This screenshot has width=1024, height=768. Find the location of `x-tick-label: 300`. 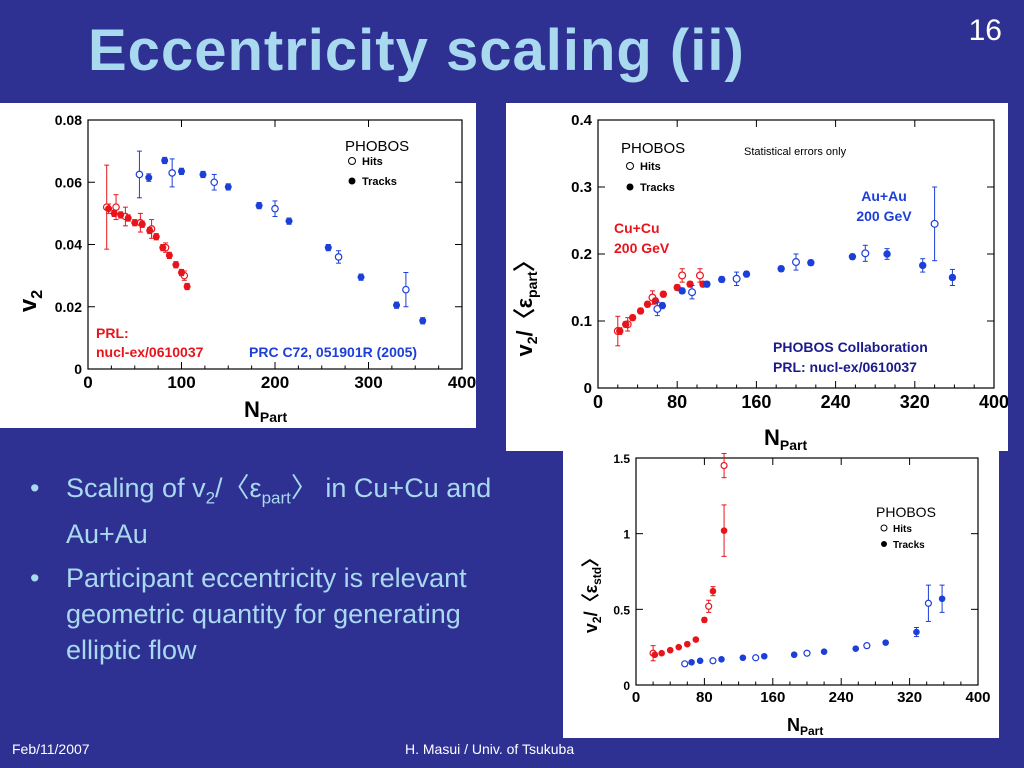

x-tick-label: 300 is located at coordinates (368, 382).